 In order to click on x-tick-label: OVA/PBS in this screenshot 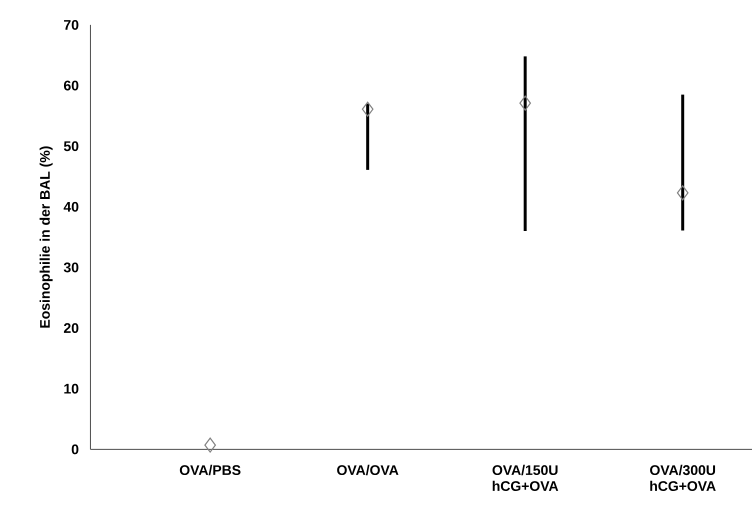, I will do `click(210, 470)`.